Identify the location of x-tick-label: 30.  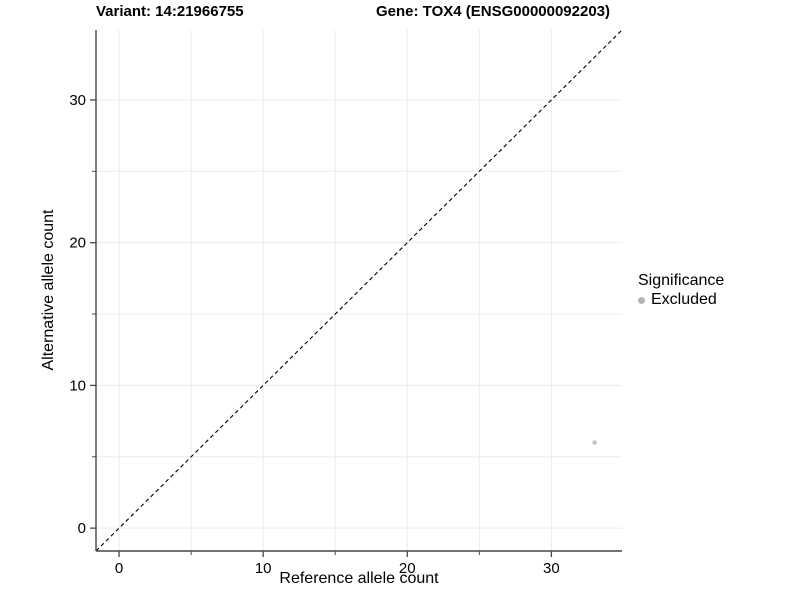
(551, 568).